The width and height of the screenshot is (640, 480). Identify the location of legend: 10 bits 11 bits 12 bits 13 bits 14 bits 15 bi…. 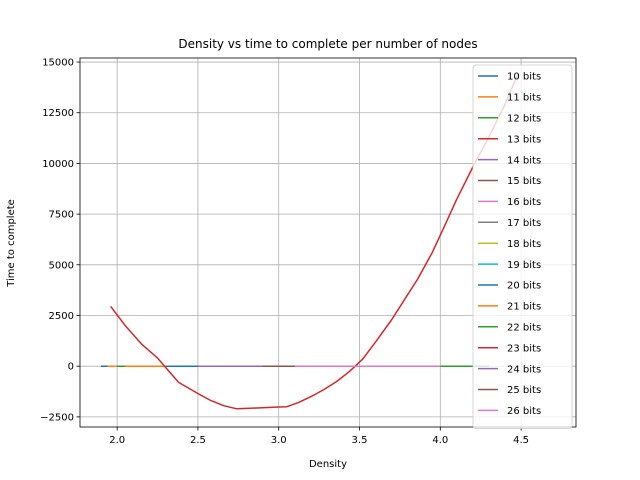
(522, 246).